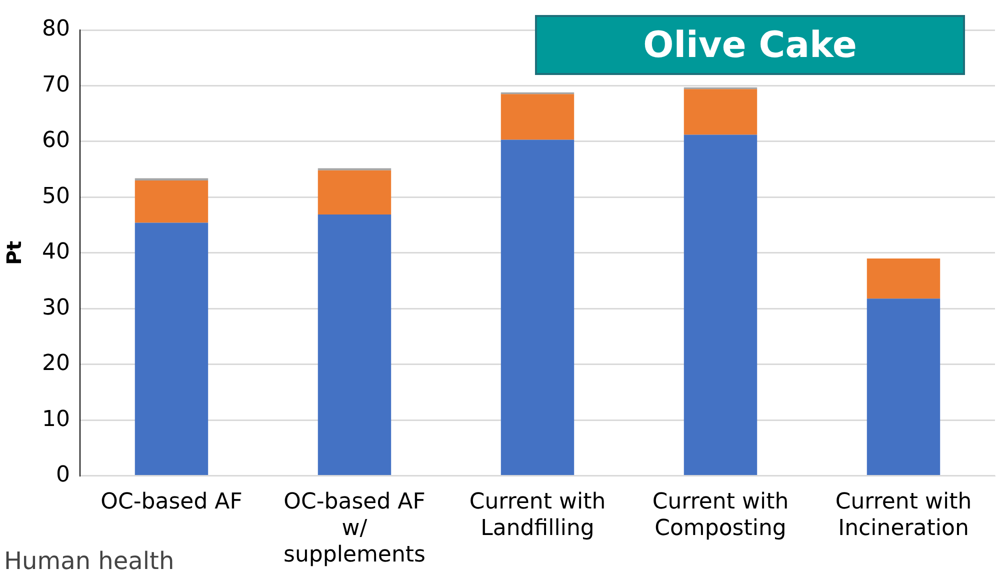 This screenshot has height=575, width=997. What do you see at coordinates (56, 419) in the screenshot?
I see `y-tick-label: 10` at bounding box center [56, 419].